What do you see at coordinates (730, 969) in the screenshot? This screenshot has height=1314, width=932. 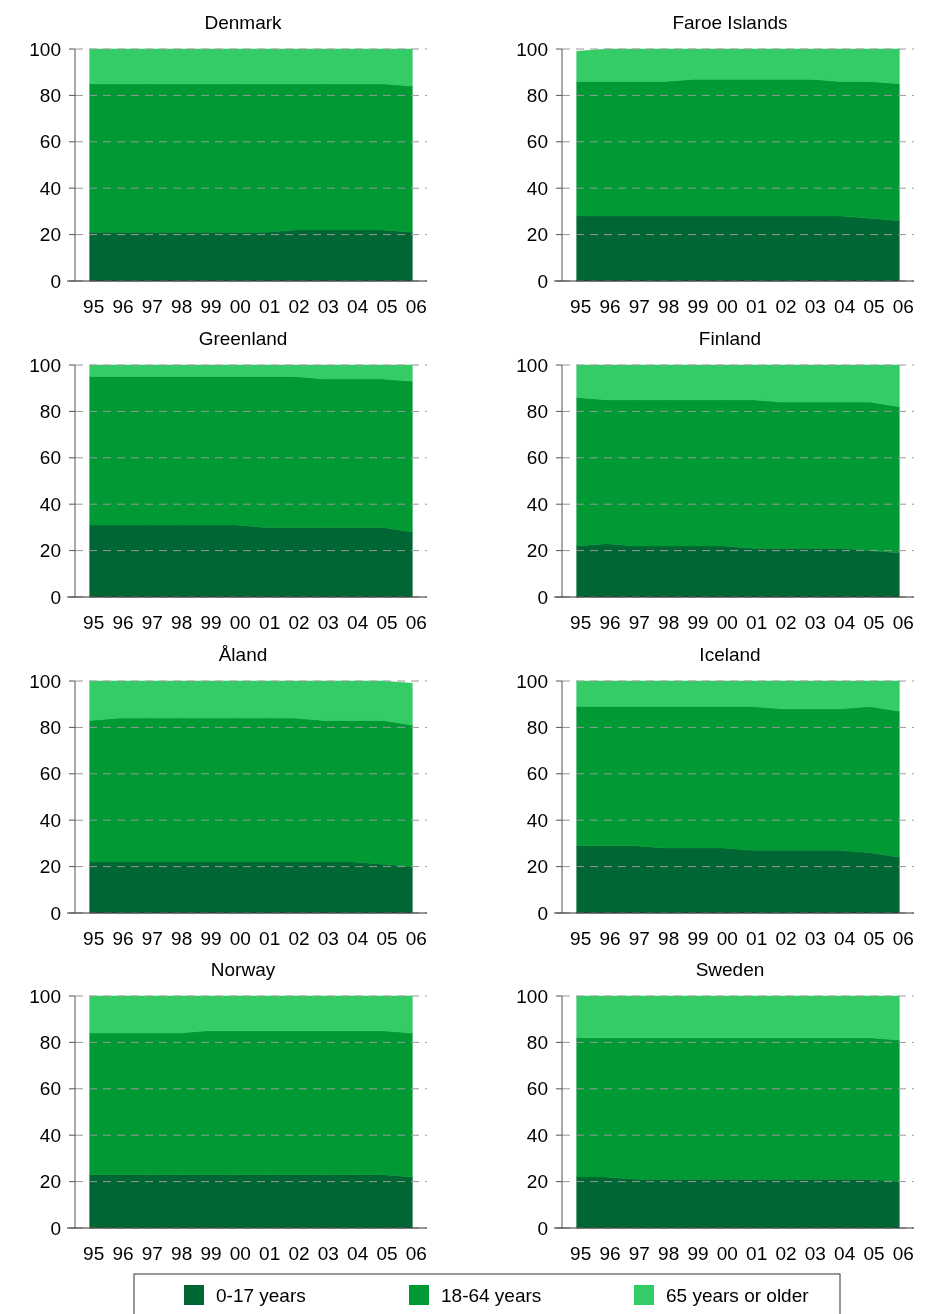 I see `chart-title: Sweden` at bounding box center [730, 969].